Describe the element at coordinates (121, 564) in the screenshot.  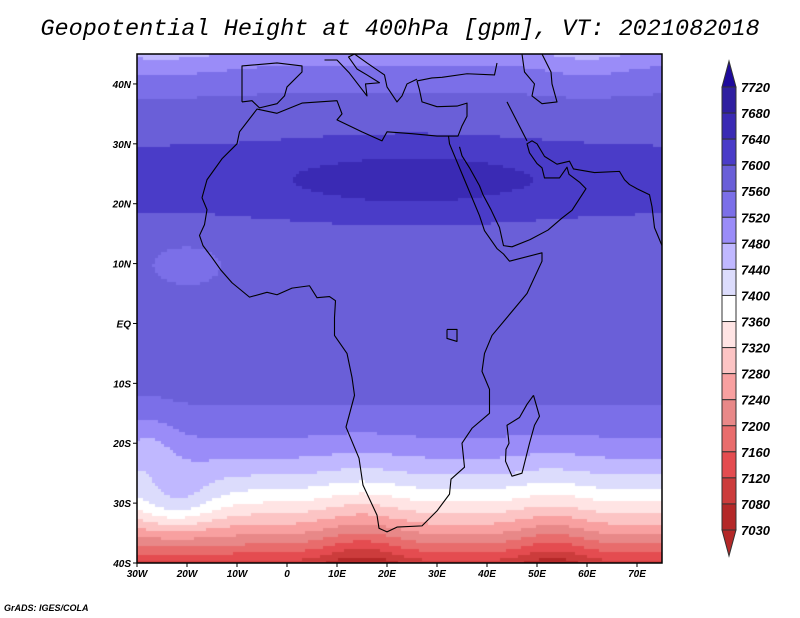
I see `y-tick-label: 40S` at that location.